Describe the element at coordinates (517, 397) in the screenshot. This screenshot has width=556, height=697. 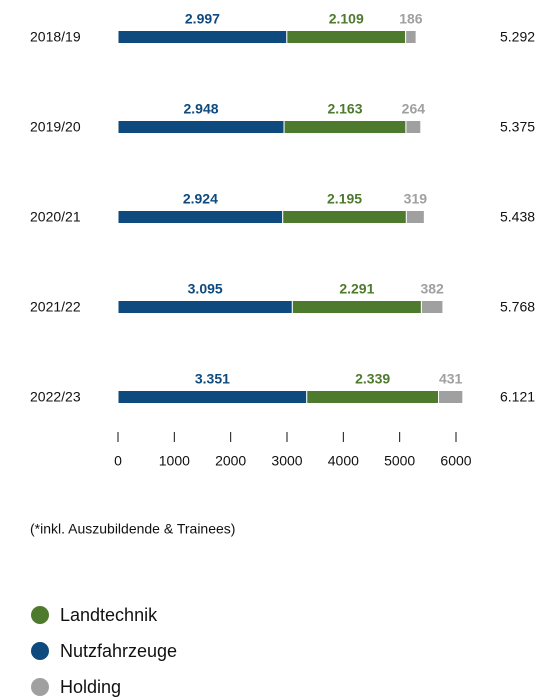
I see `total-label: 6.121` at that location.